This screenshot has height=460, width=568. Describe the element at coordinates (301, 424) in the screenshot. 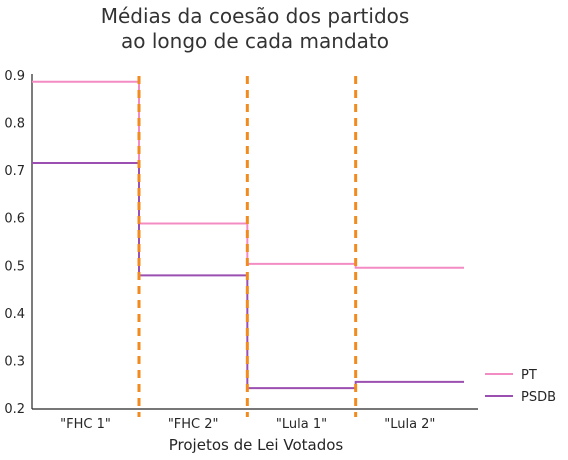

I see `x-tick-label: "Lula 1"` at that location.